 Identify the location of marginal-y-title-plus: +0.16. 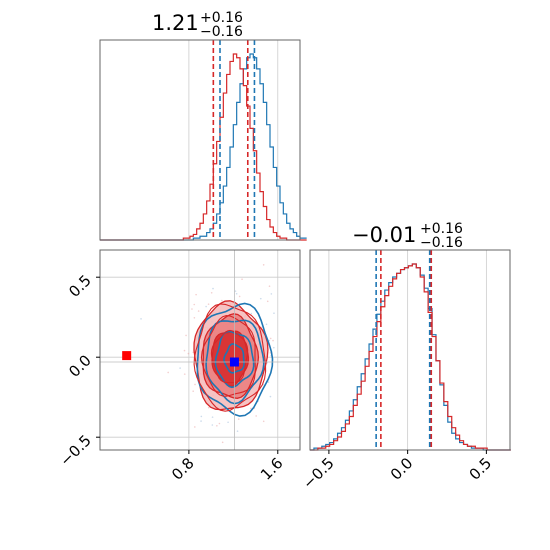
(441, 229).